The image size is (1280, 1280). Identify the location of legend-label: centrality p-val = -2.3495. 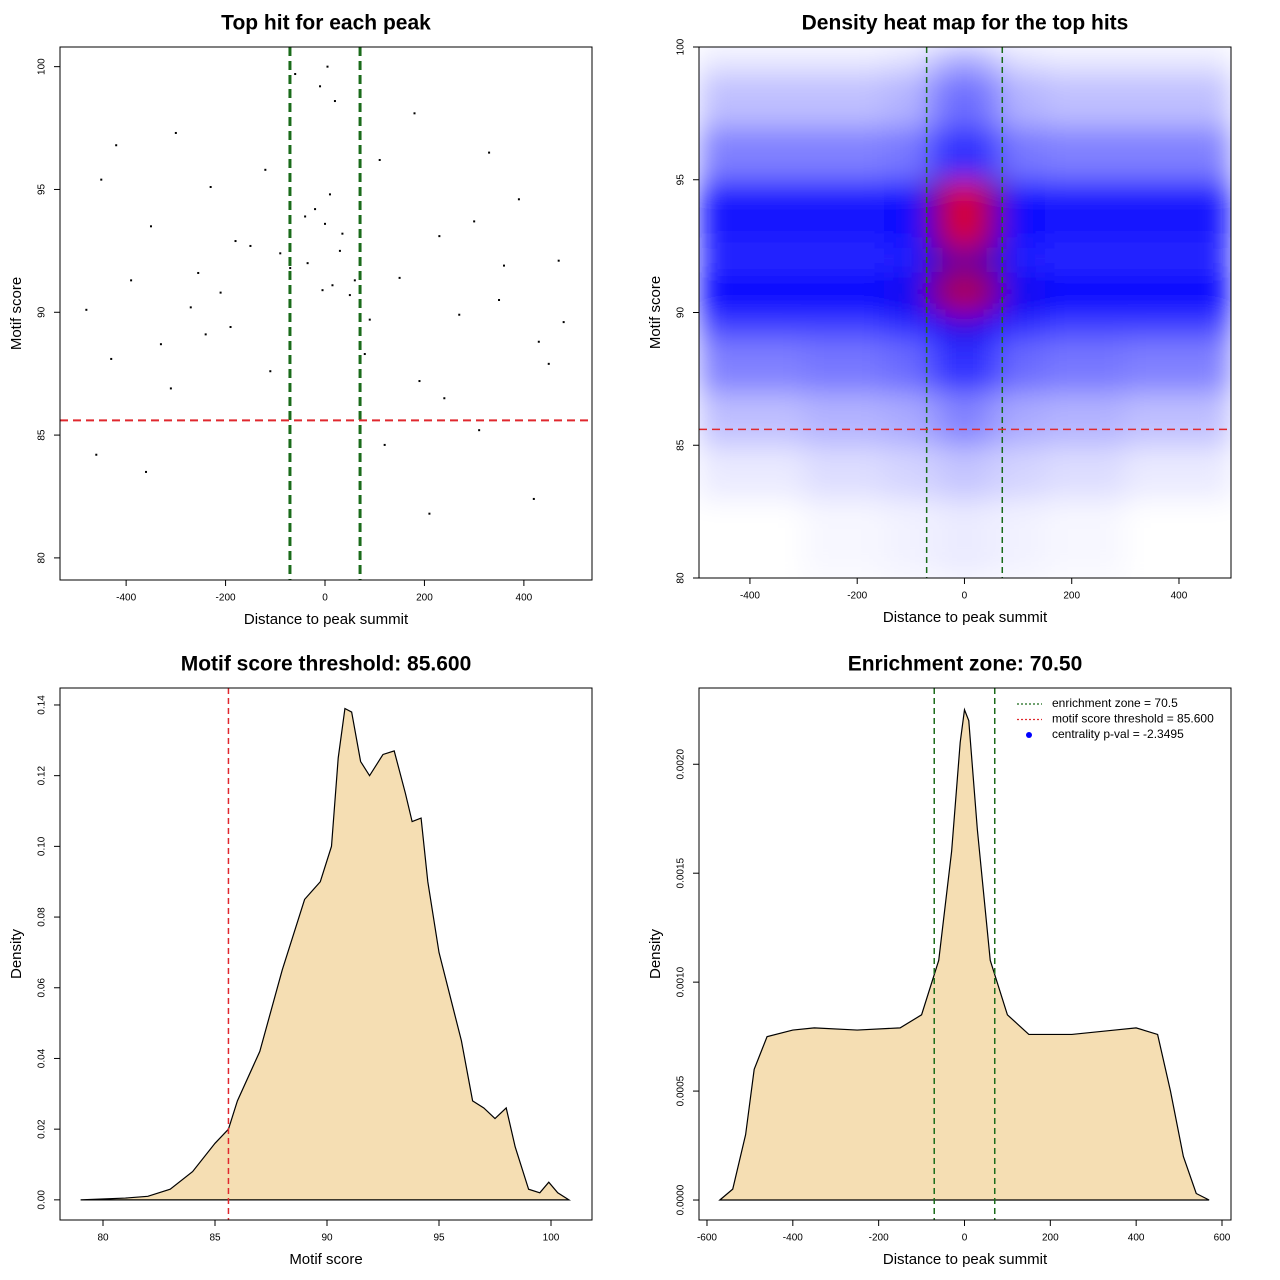
(1118, 734).